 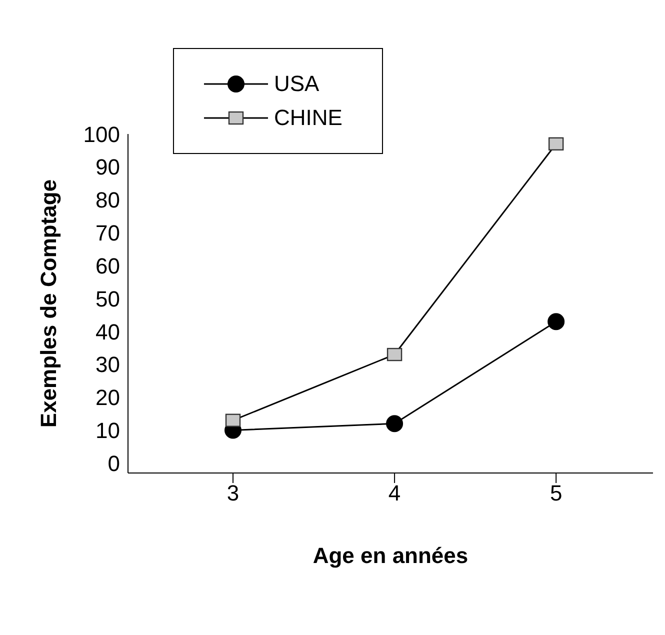 What do you see at coordinates (48, 303) in the screenshot?
I see `y-axis-title: Exemples de Comptage` at bounding box center [48, 303].